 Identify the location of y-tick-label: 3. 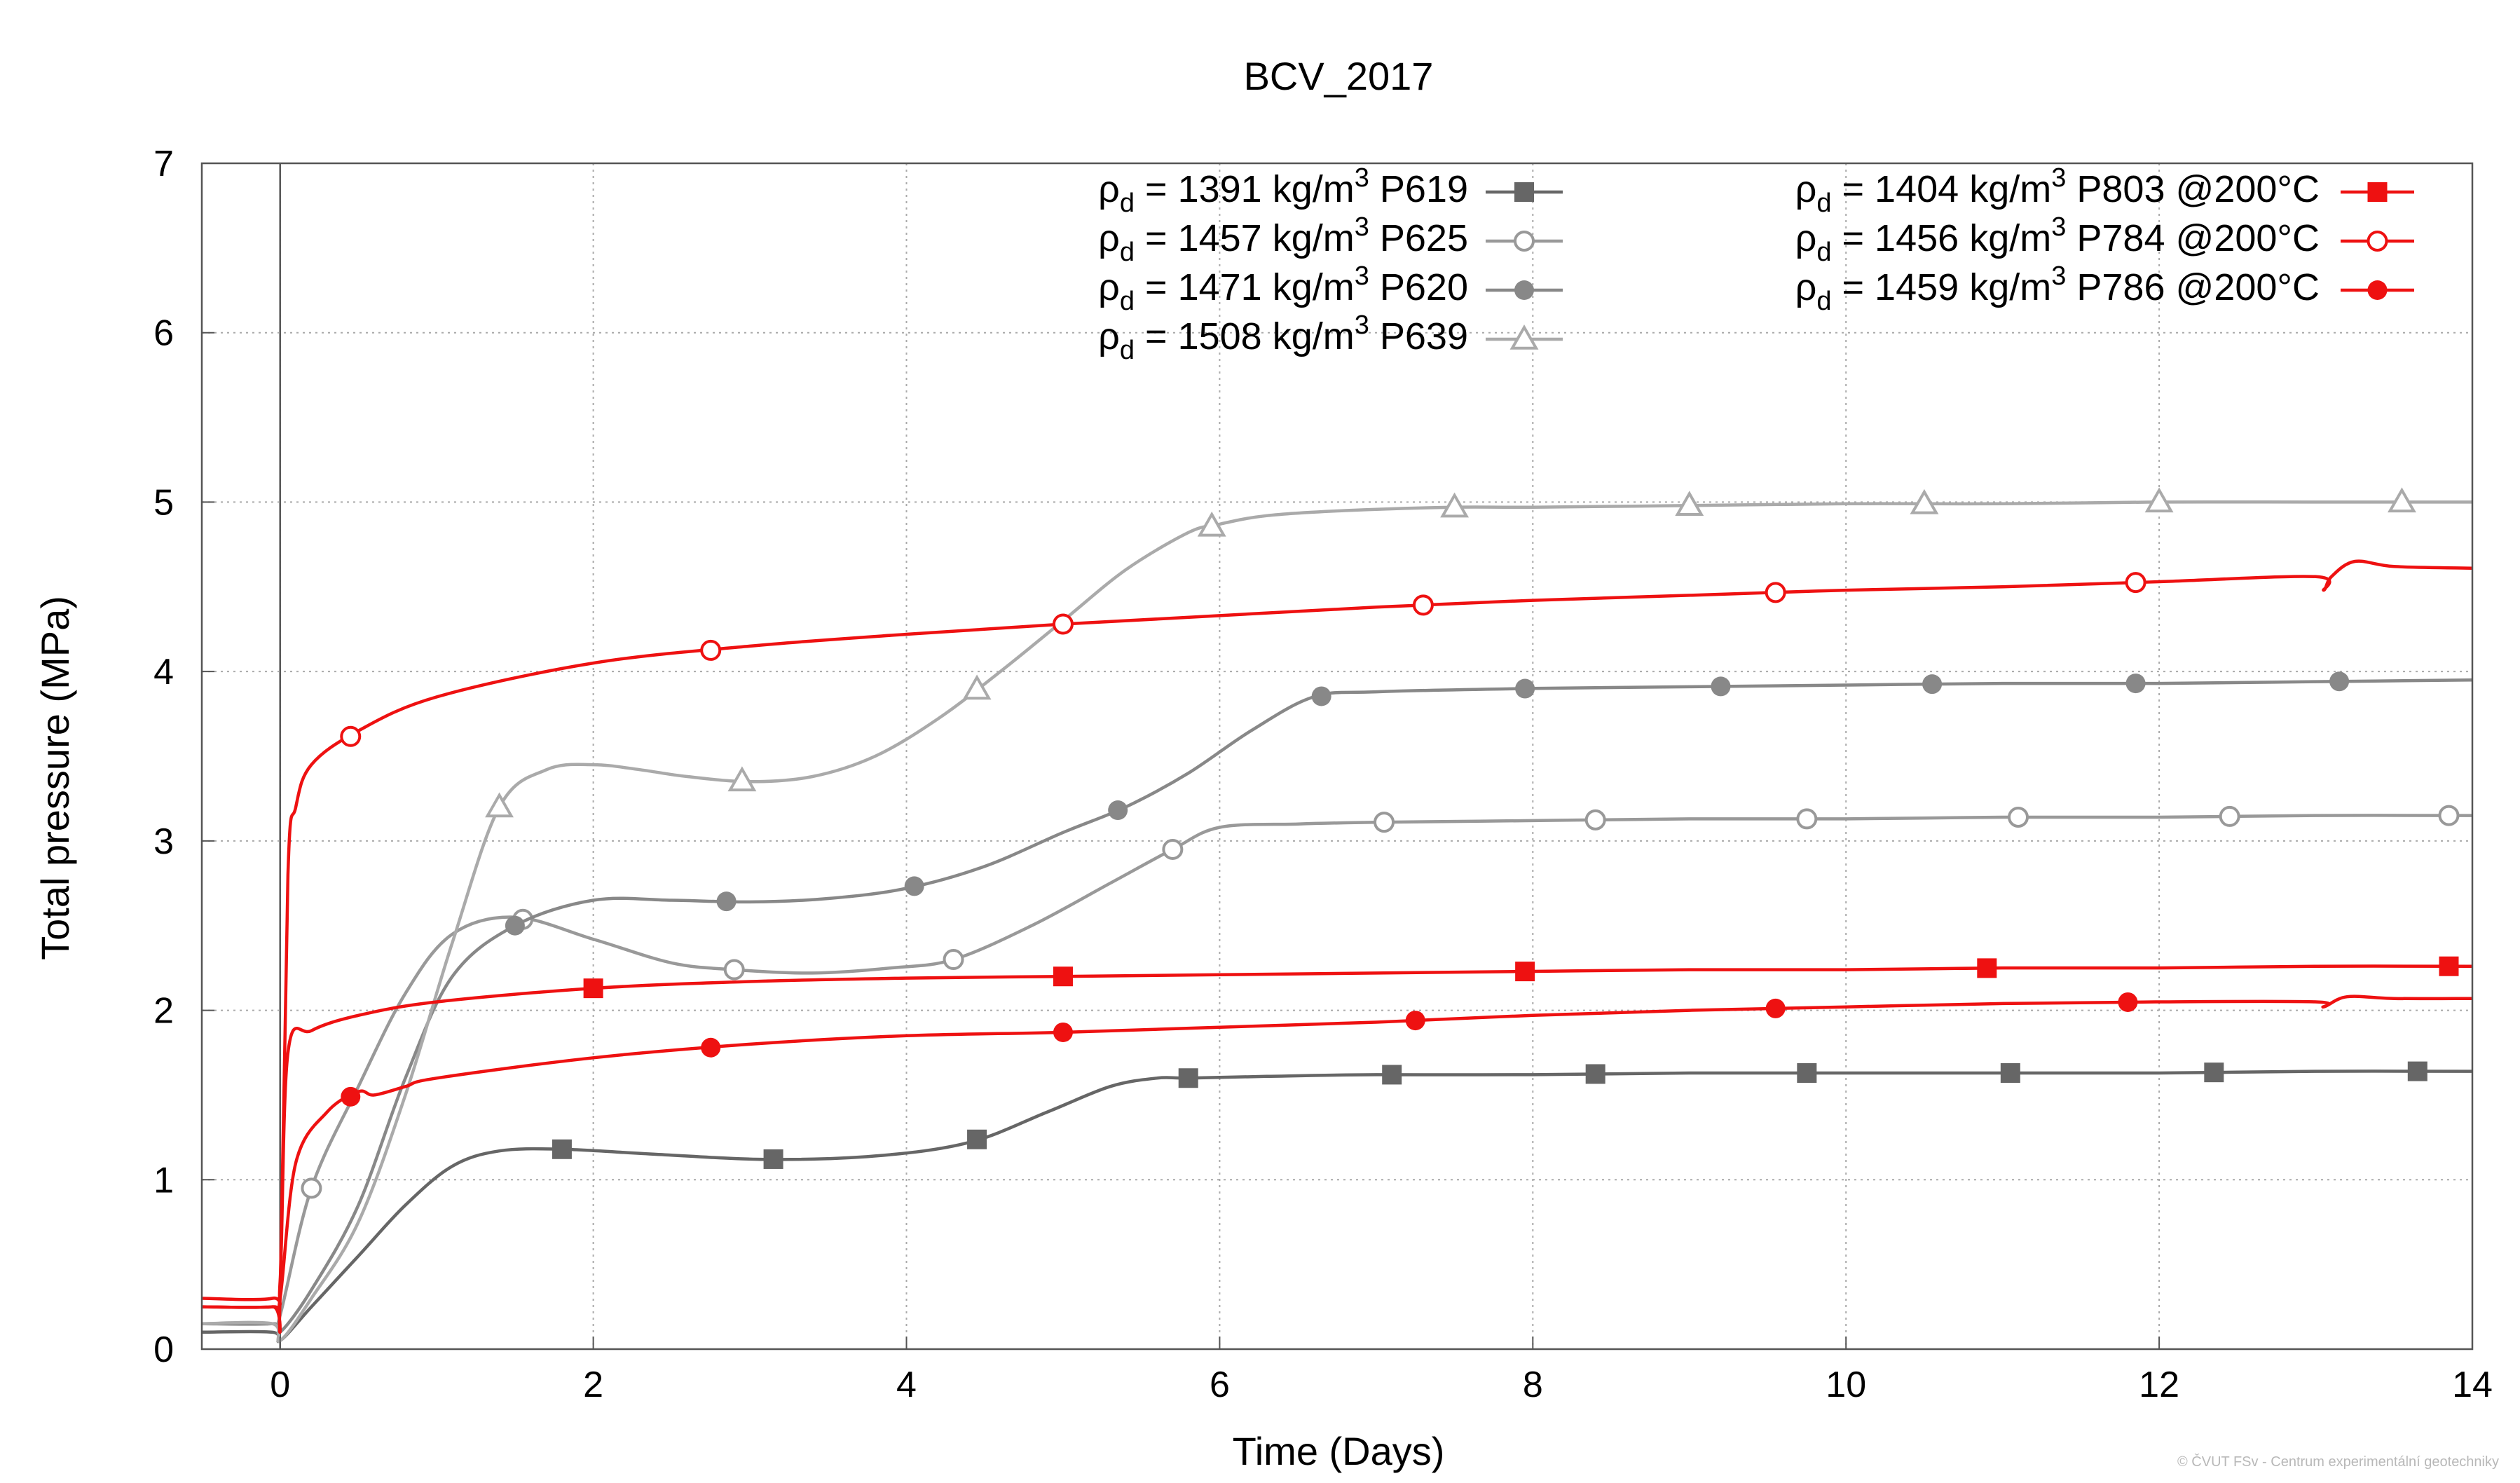
(163, 841).